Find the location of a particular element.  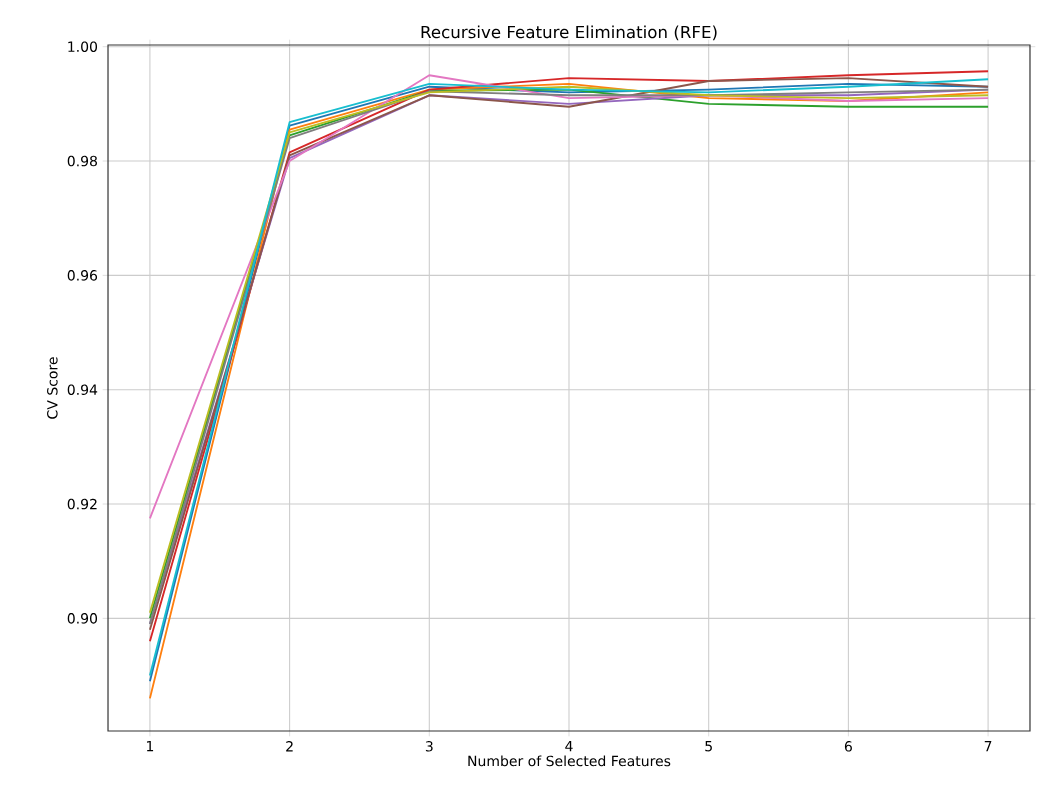

y-tick-label: 0.96 is located at coordinates (82, 275).